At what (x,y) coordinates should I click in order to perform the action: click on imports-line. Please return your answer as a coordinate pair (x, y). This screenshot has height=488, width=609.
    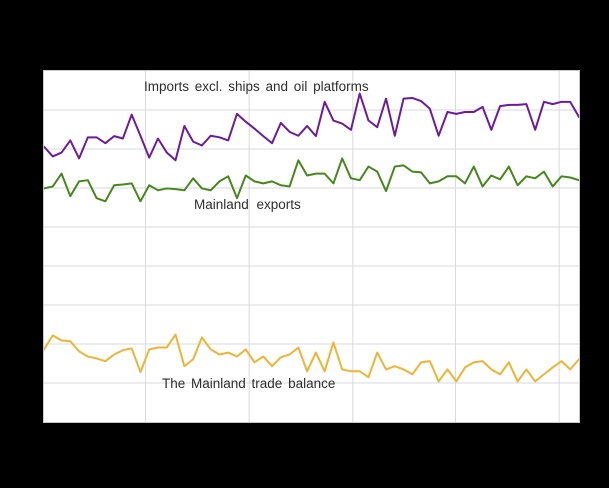
    Looking at the image, I should click on (311, 127).